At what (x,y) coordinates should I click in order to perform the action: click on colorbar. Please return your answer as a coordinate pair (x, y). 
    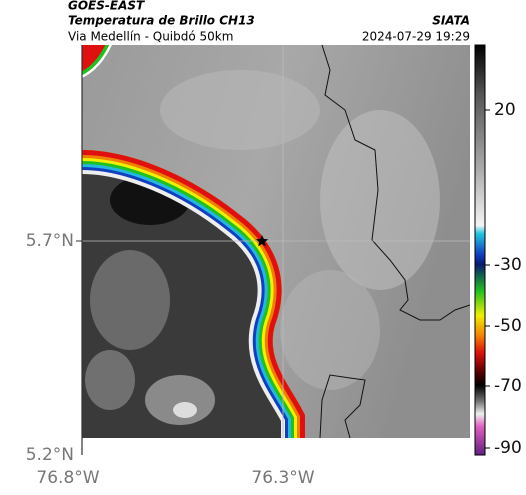
    Looking at the image, I should click on (480, 250).